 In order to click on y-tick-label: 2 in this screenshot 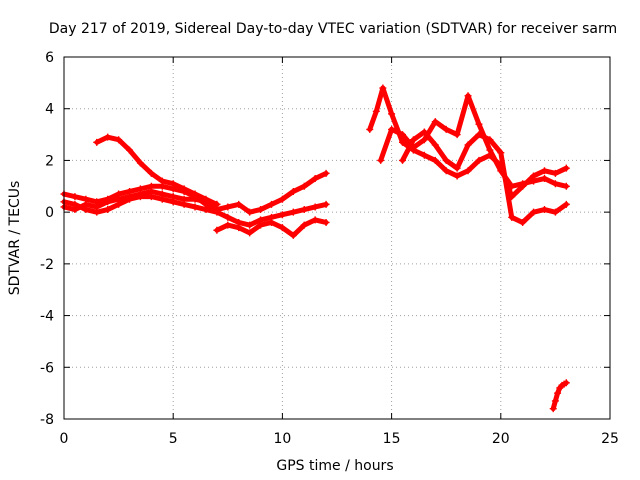, I will do `click(49, 161)`.